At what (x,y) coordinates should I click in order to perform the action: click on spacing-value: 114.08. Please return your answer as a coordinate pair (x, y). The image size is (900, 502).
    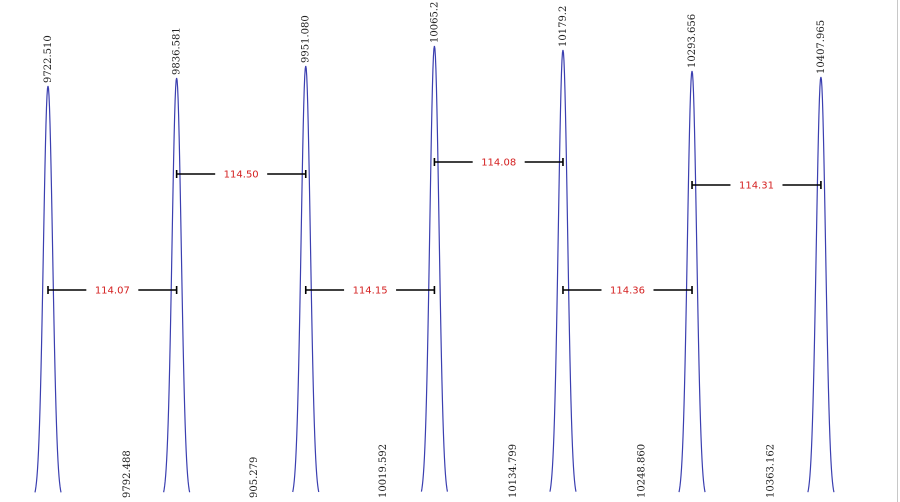
    Looking at the image, I should click on (498, 163).